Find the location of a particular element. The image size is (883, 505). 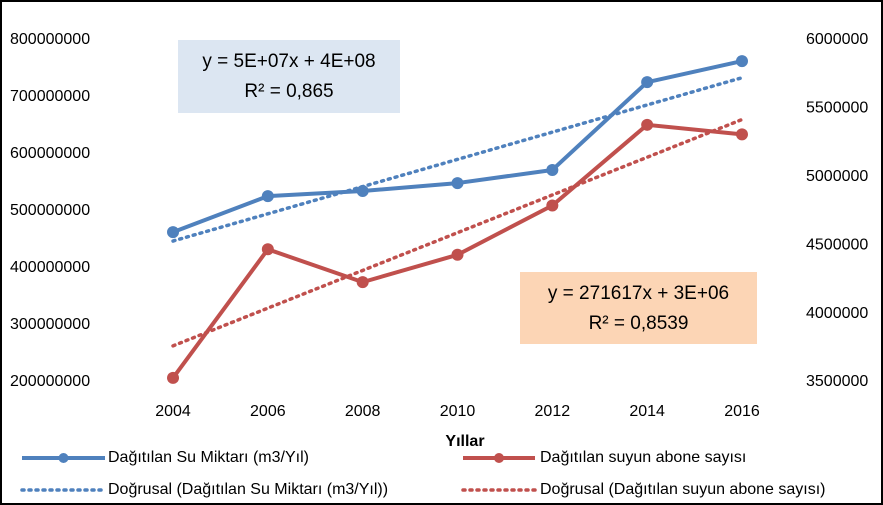

y-tick-label: 500000000 is located at coordinates (50, 210).